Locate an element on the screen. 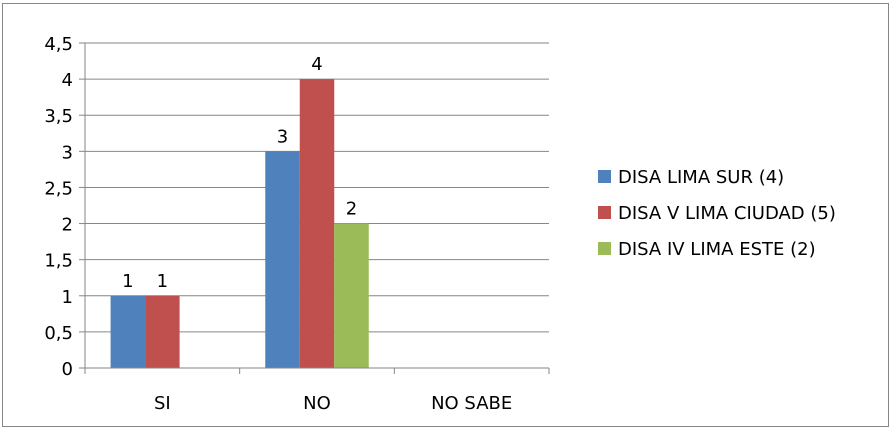  y-tick-label: 3,5 is located at coordinates (58, 116).